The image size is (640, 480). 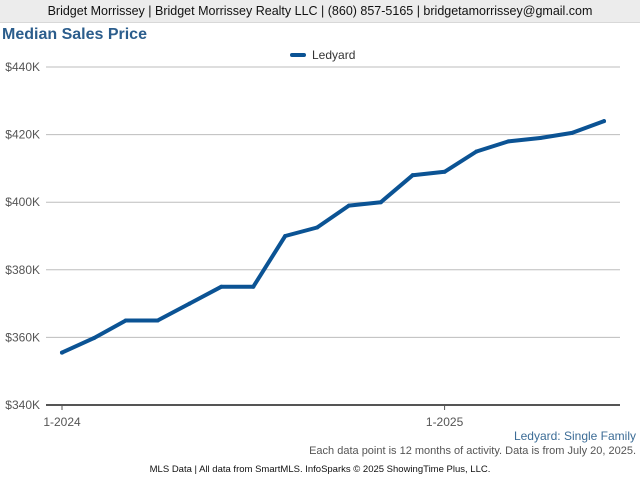 What do you see at coordinates (253, 417) in the screenshot?
I see `x-axis-tick-labels: 1-2024 1-2025` at bounding box center [253, 417].